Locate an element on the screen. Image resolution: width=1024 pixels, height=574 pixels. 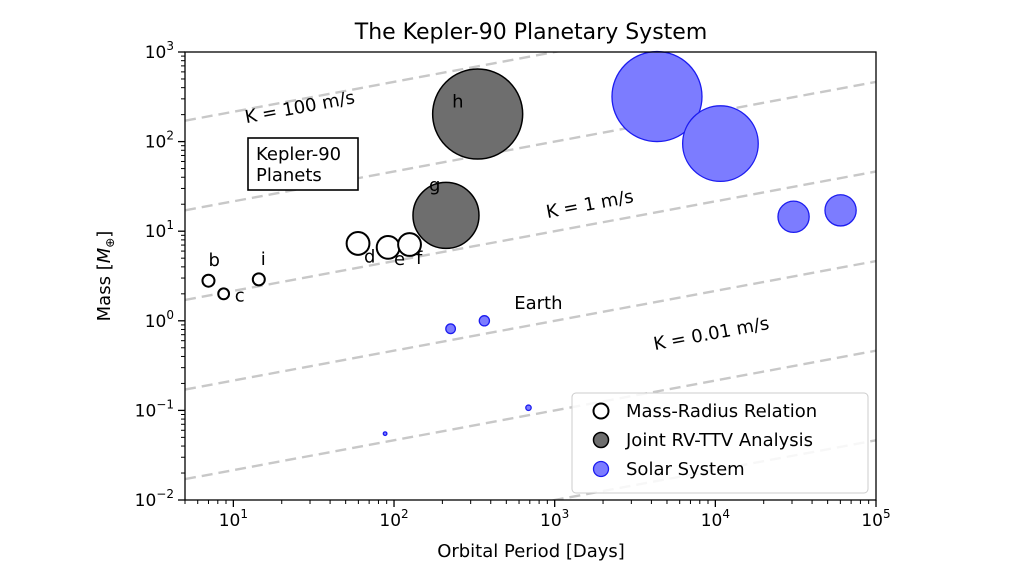
y-axis-label: Mass [M⊕] is located at coordinates (105, 276).